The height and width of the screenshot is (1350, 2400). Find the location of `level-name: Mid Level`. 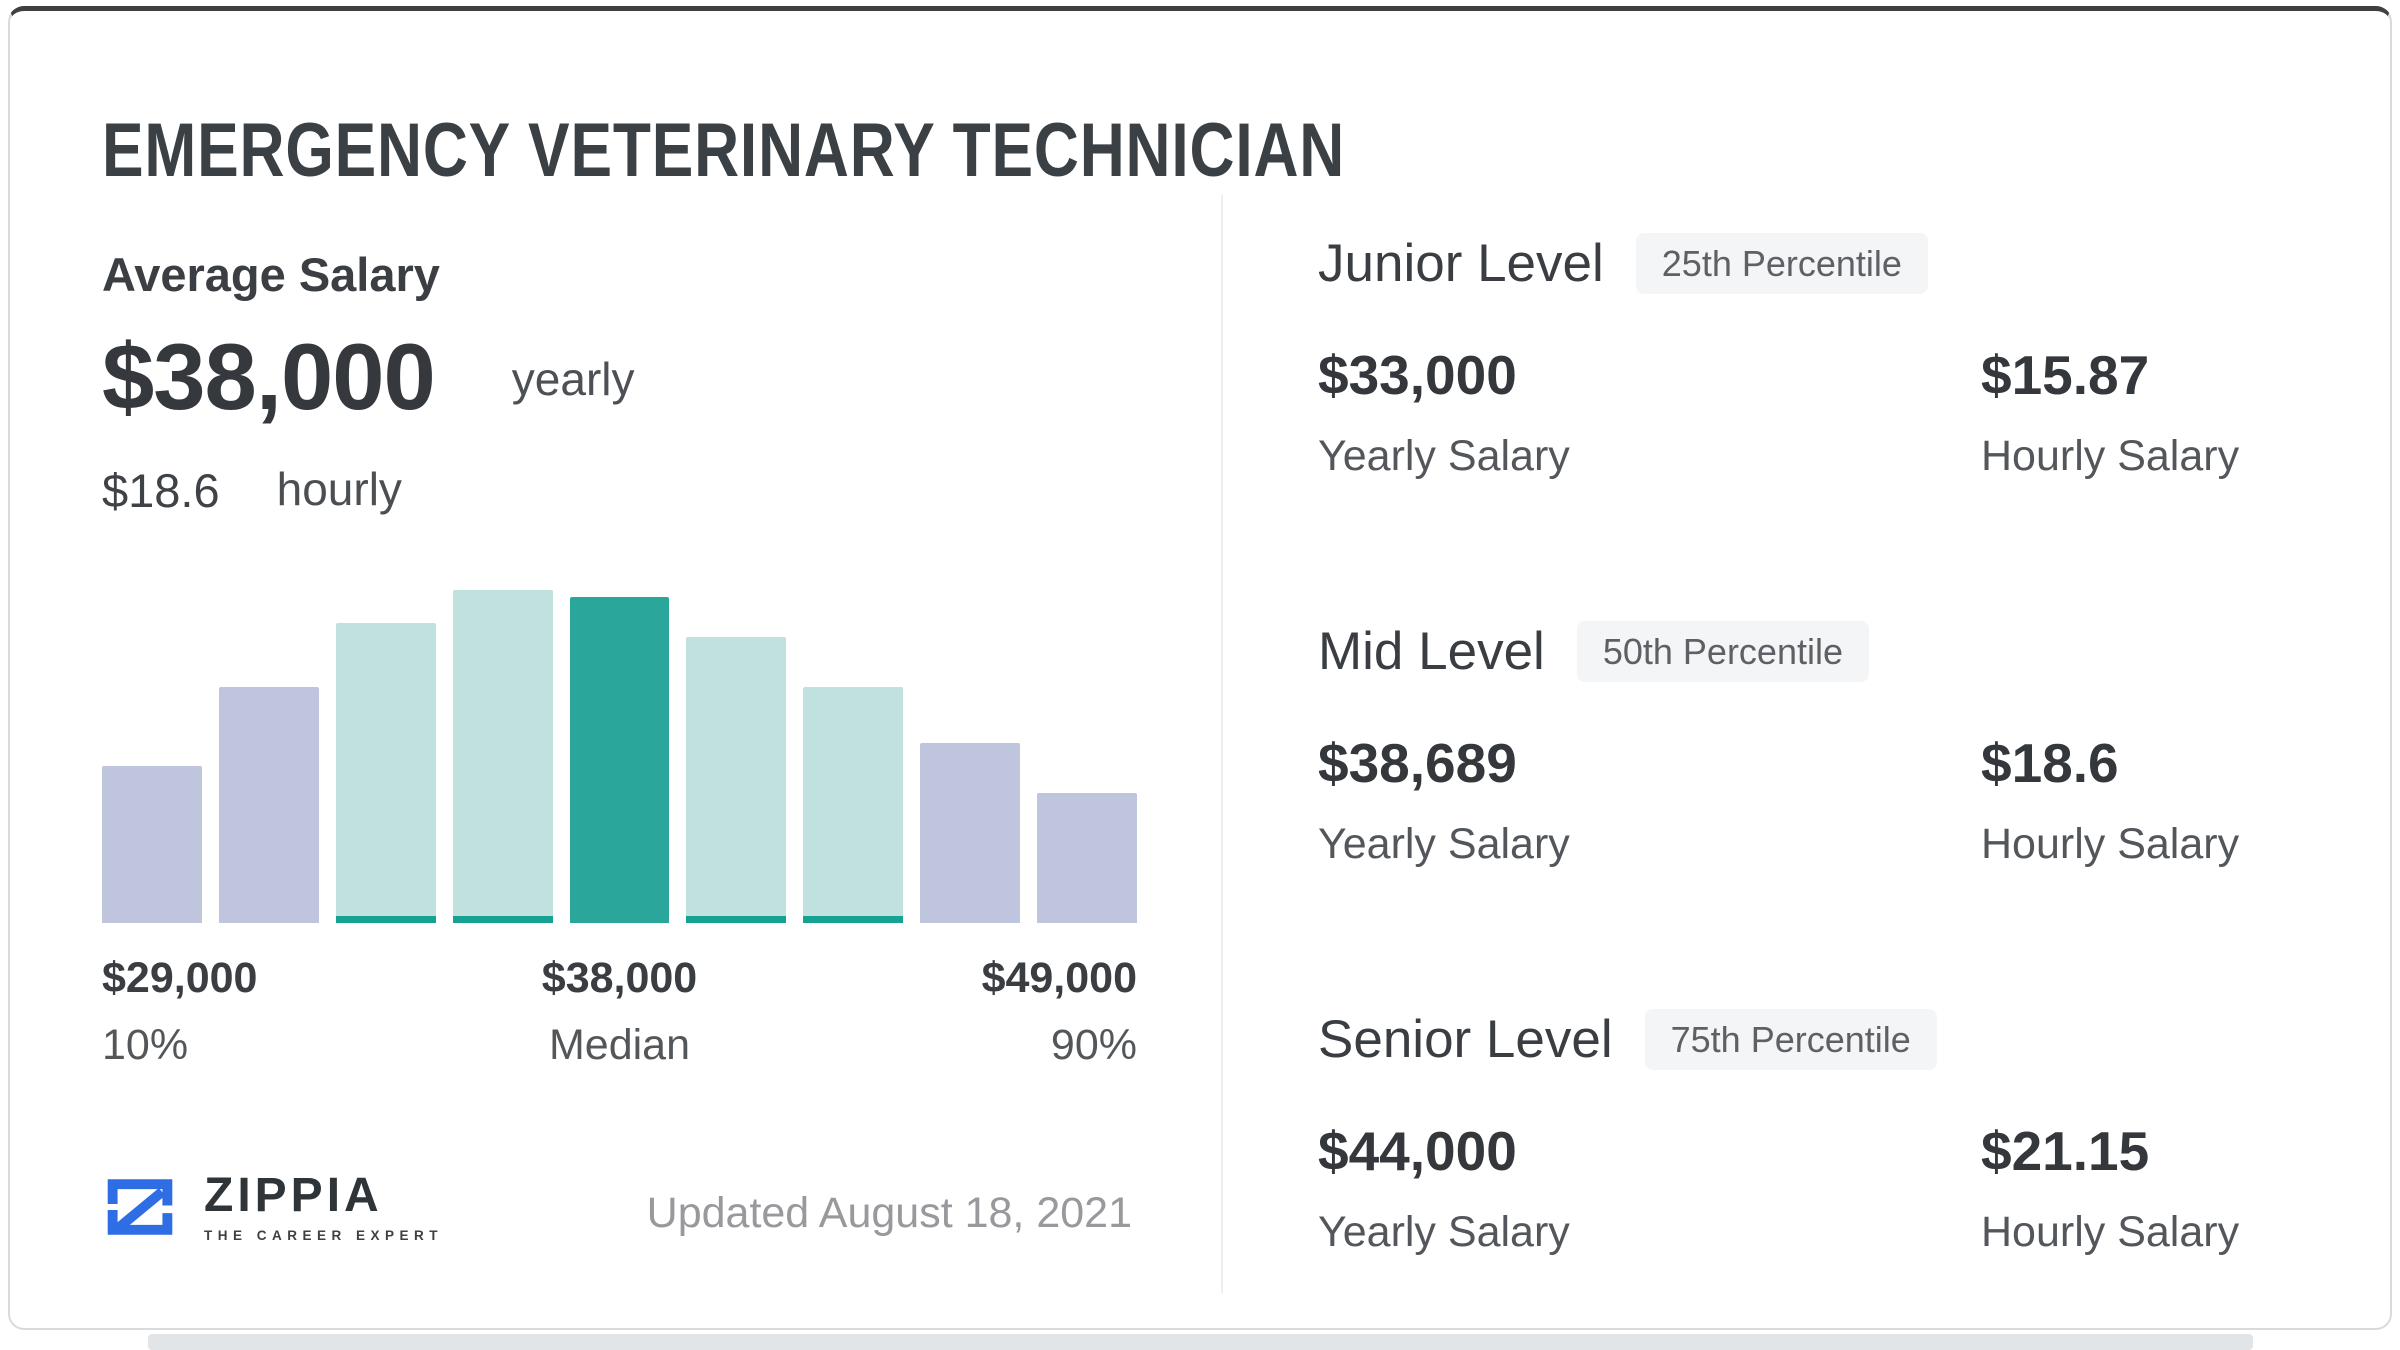

level-name: Mid Level is located at coordinates (1431, 651).